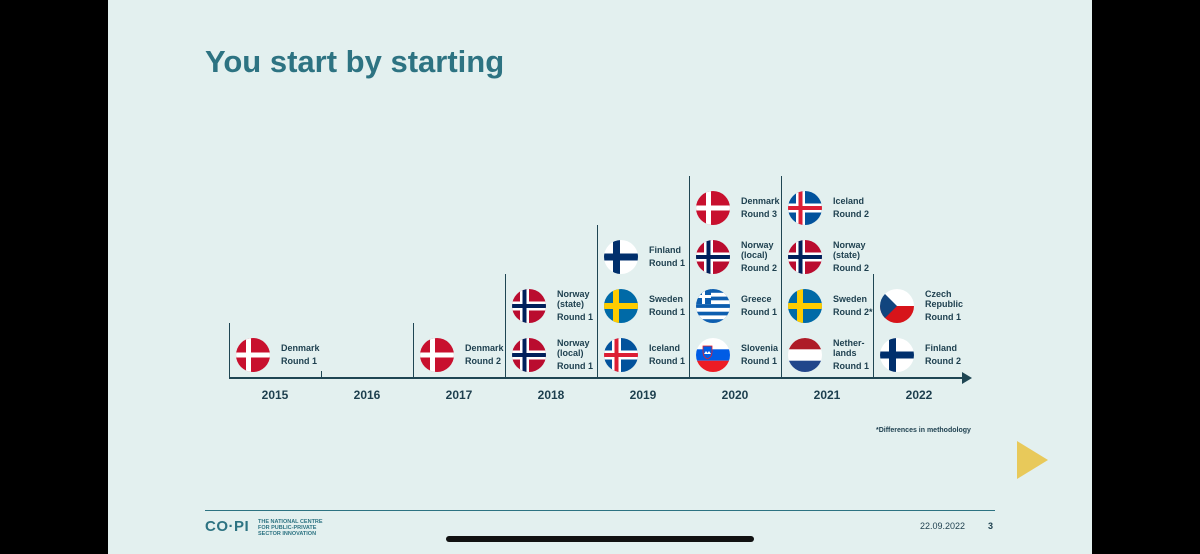 The image size is (1200, 554). I want to click on year-divider-2021, so click(781, 276).